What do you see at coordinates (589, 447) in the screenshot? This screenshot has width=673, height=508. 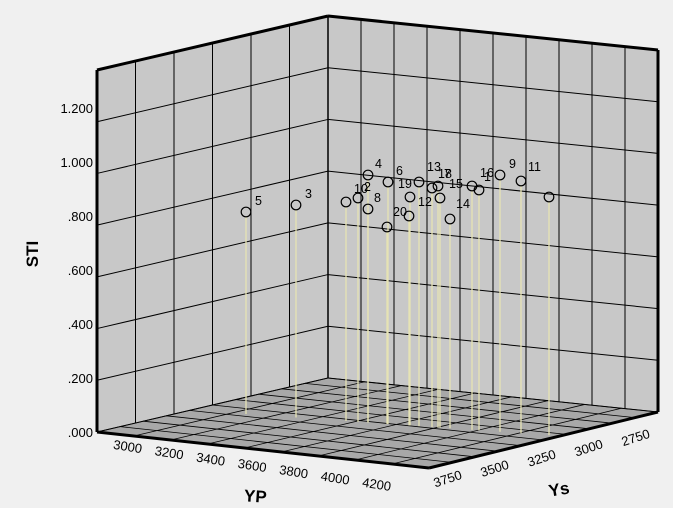 I see `y-tick-label: 3000` at bounding box center [589, 447].